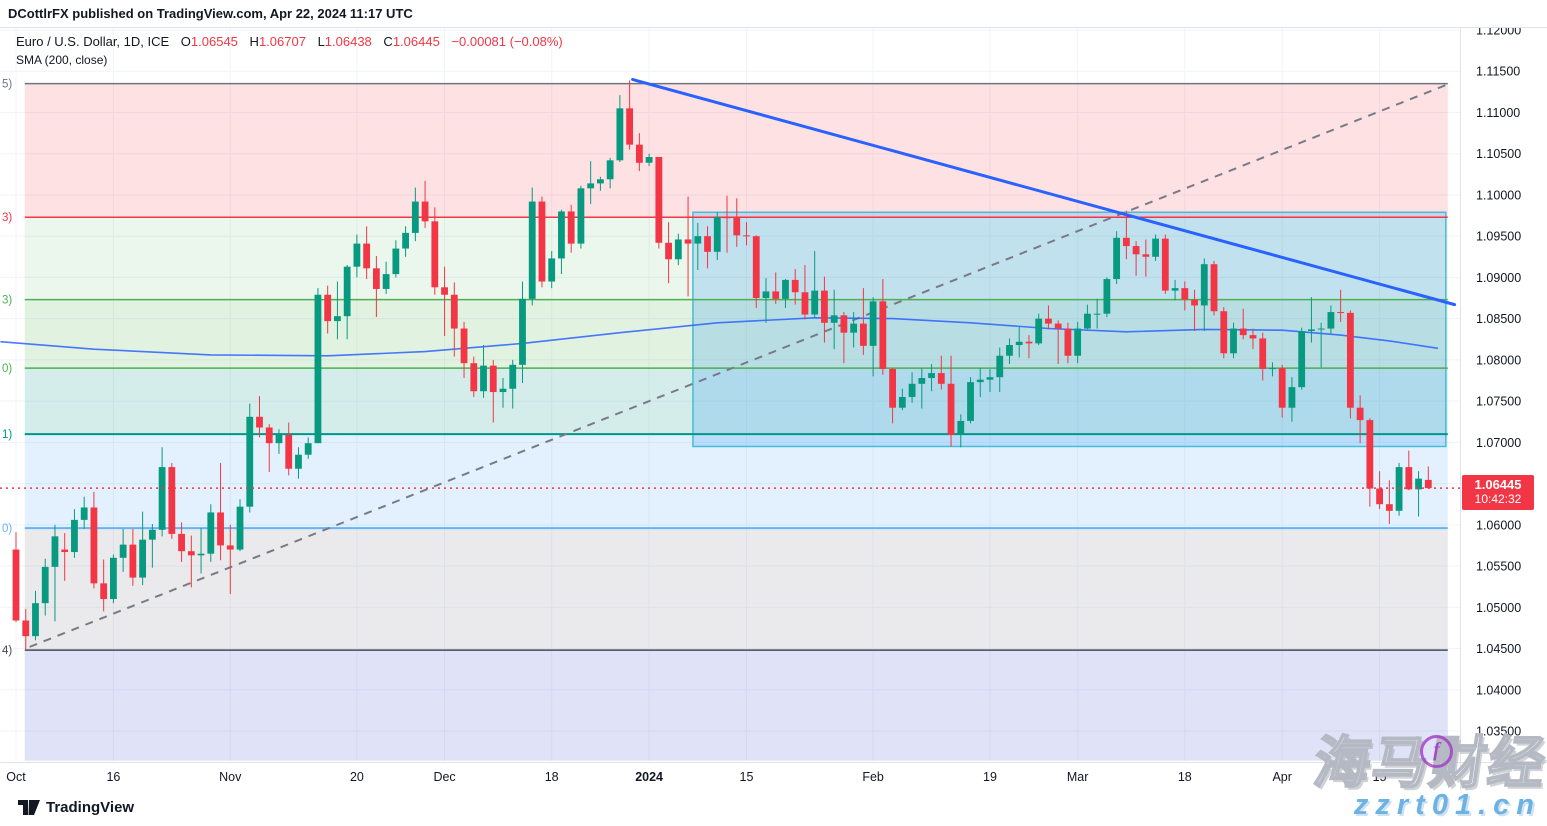 The image size is (1547, 826). What do you see at coordinates (289, 60) in the screenshot?
I see `indicator-legend-row: SMA (200, close)` at bounding box center [289, 60].